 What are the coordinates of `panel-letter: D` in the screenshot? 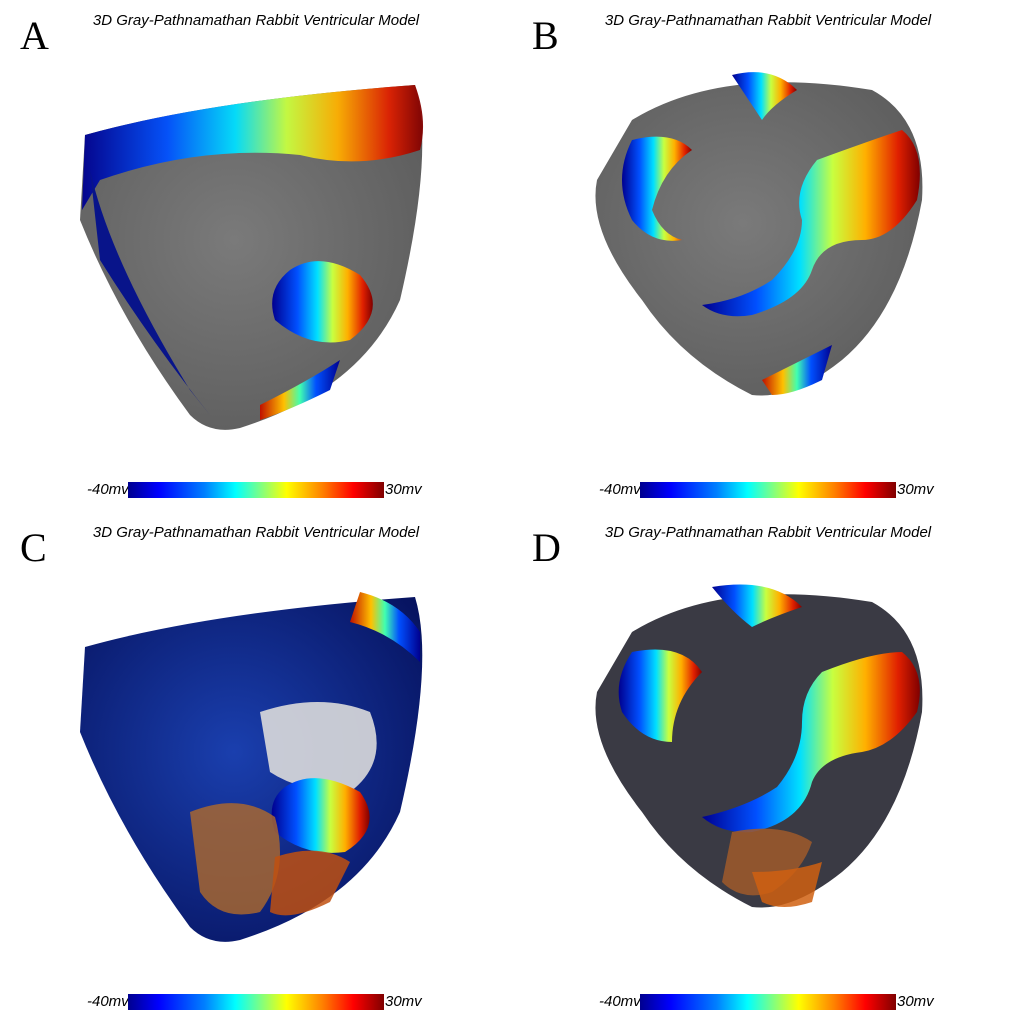 It's located at (546, 547).